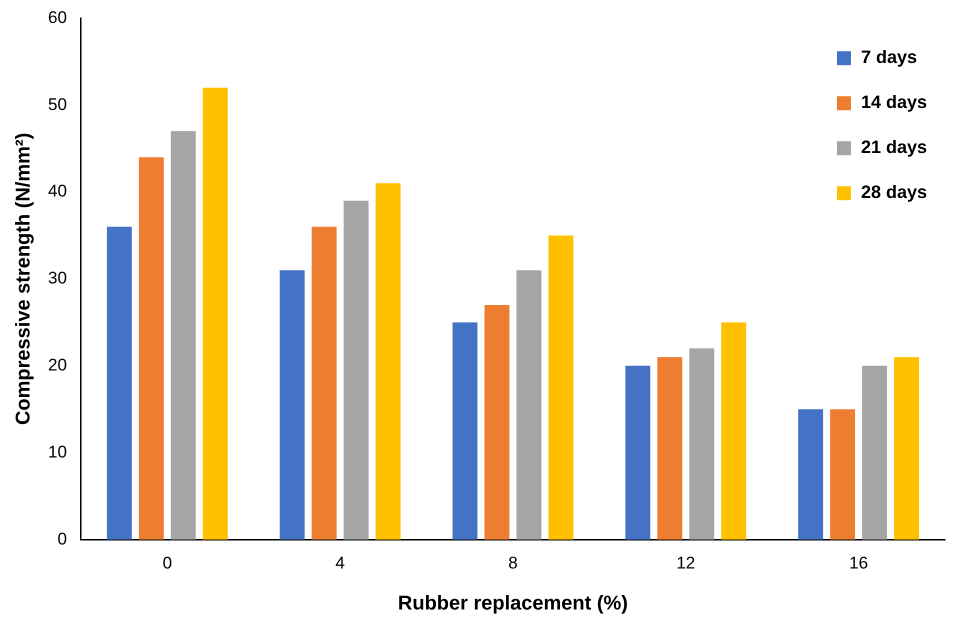 The height and width of the screenshot is (628, 957). I want to click on x-tick-label: 12, so click(686, 562).